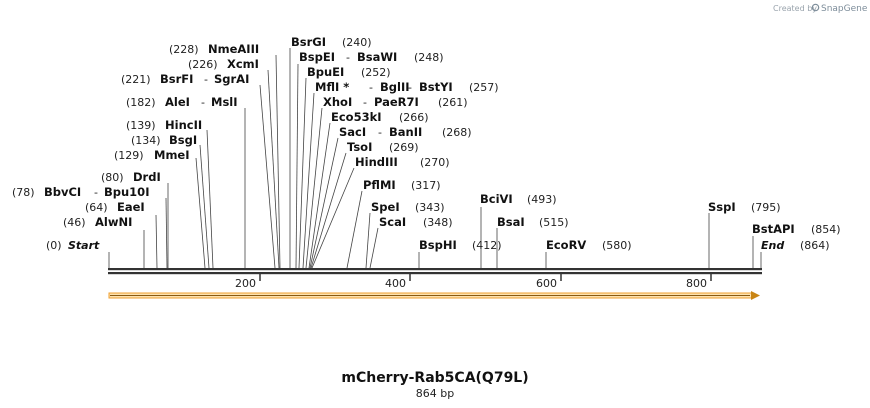 The image size is (870, 408). I want to click on site-hindiii-pos: (270), so click(435, 162).